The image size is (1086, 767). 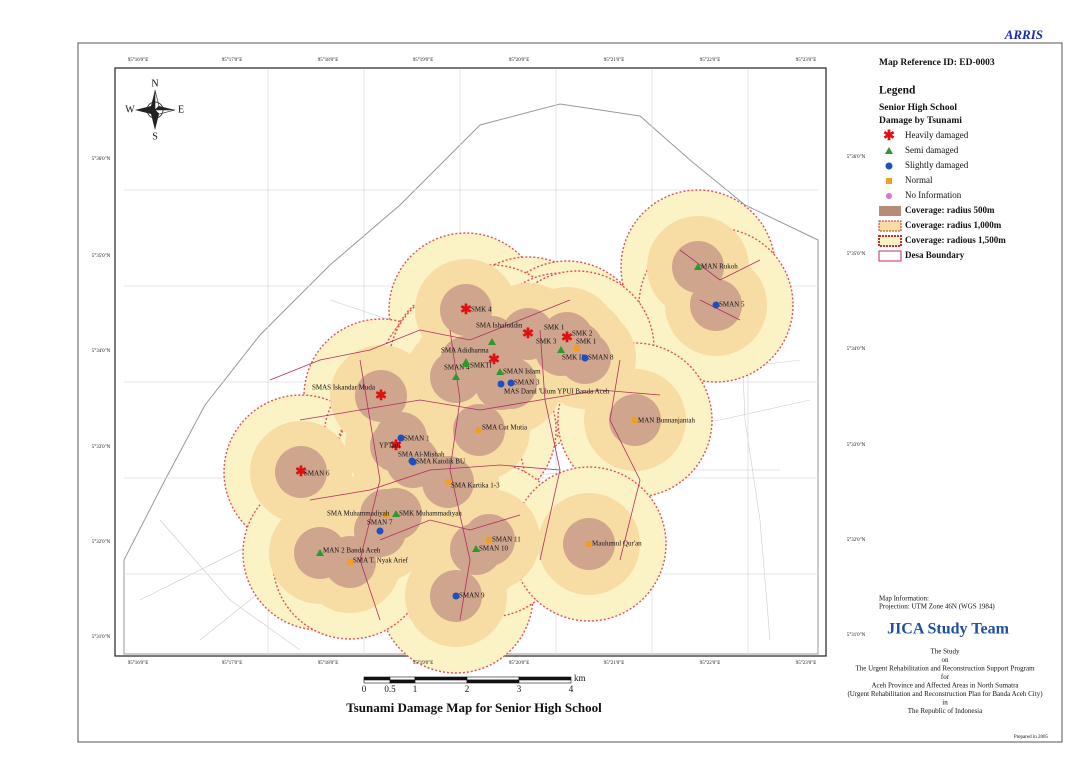 What do you see at coordinates (465, 351) in the screenshot?
I see `school-label: SMA Adidharma` at bounding box center [465, 351].